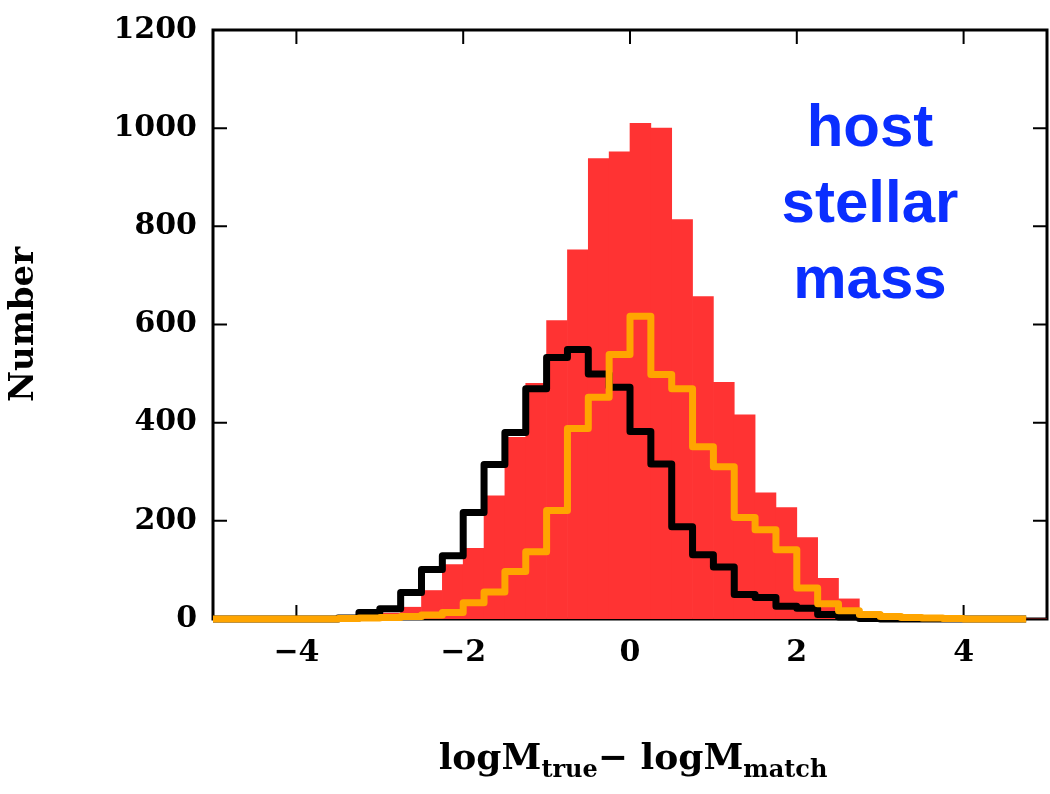 Image resolution: width=1050 pixels, height=794 pixels. I want to click on y-tick-label: 400, so click(165, 420).